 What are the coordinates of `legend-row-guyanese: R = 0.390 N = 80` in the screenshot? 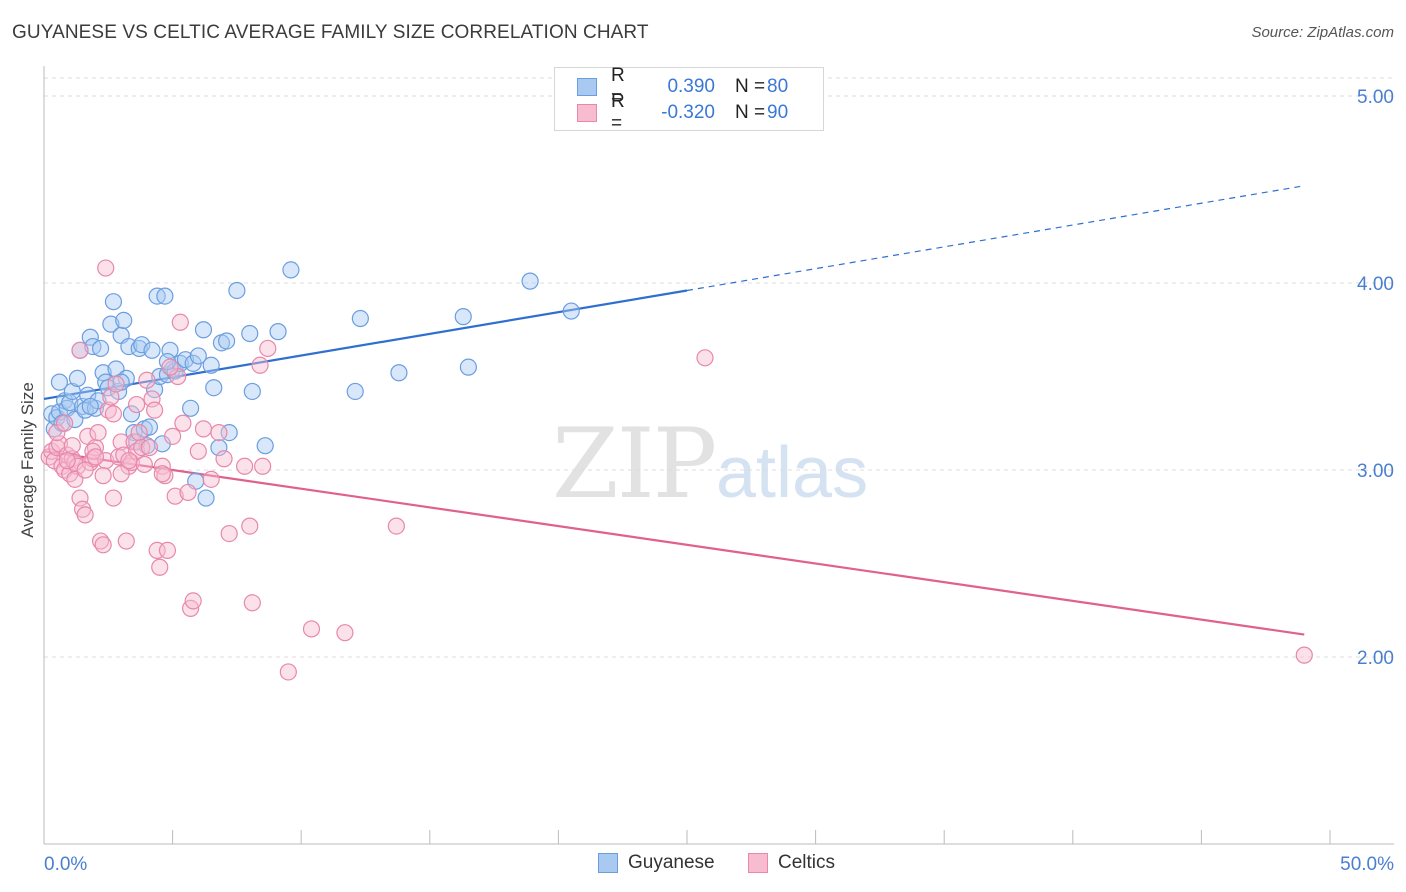 It's located at (683, 86).